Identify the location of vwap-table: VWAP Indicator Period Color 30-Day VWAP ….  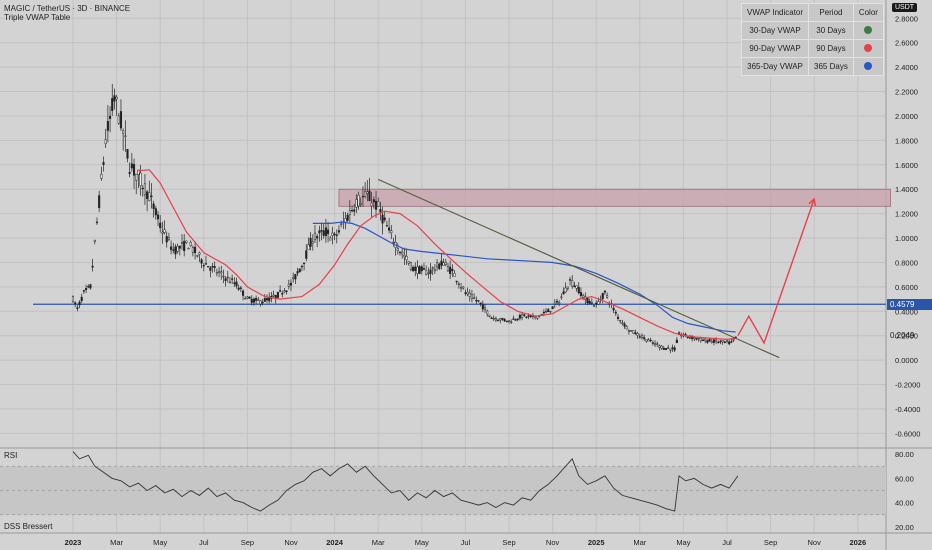
(812, 39).